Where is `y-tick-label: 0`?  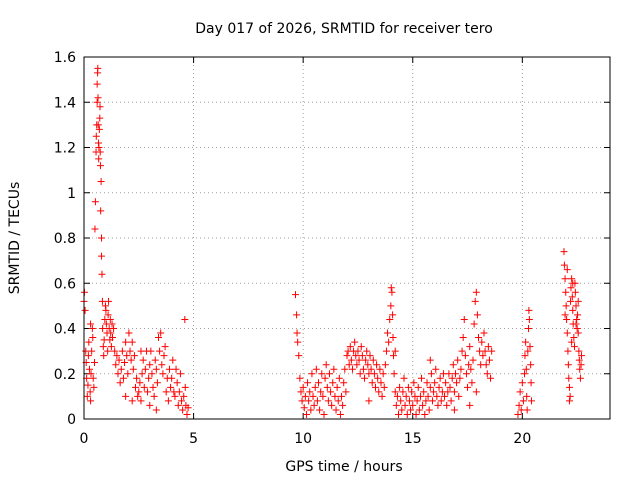 y-tick-label: 0 is located at coordinates (71, 420).